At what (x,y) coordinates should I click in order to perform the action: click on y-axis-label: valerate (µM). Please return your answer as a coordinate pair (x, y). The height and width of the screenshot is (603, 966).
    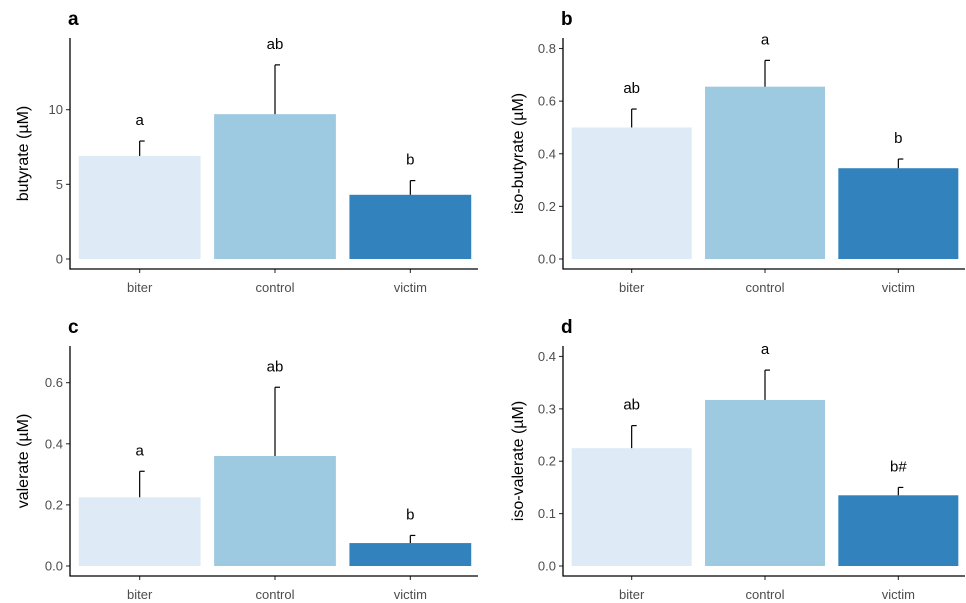
    Looking at the image, I should click on (23, 461).